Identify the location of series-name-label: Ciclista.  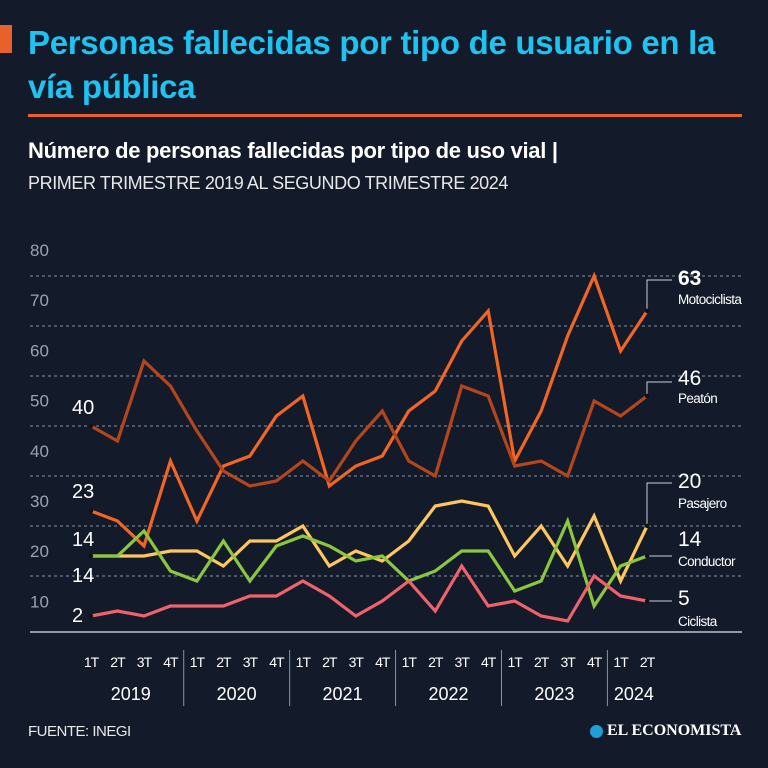
(698, 621).